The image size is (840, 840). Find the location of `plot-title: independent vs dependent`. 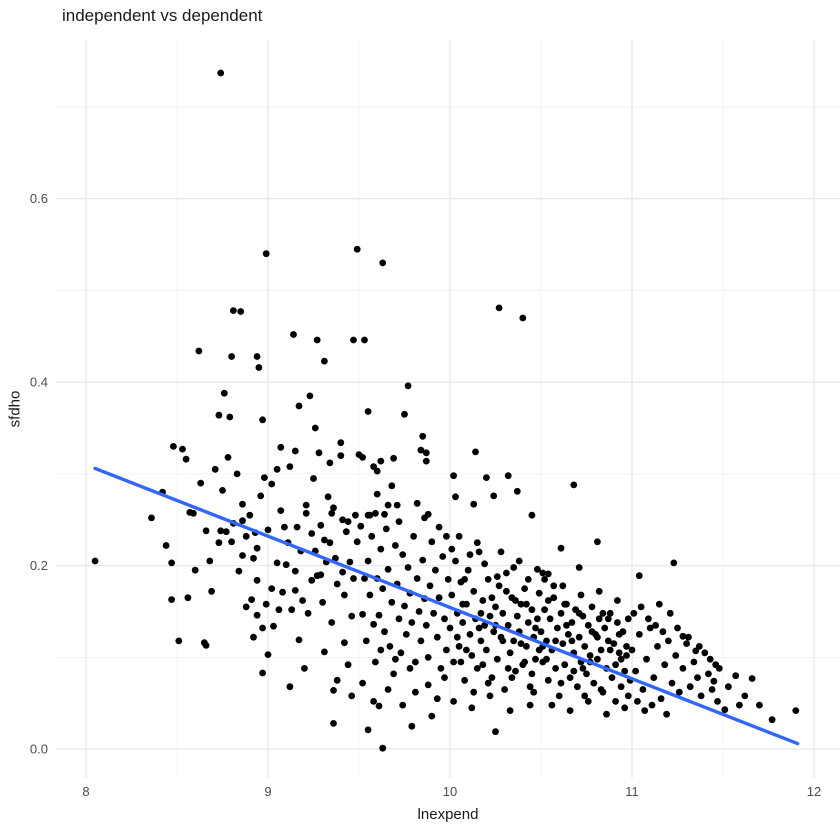

plot-title: independent vs dependent is located at coordinates (162, 15).